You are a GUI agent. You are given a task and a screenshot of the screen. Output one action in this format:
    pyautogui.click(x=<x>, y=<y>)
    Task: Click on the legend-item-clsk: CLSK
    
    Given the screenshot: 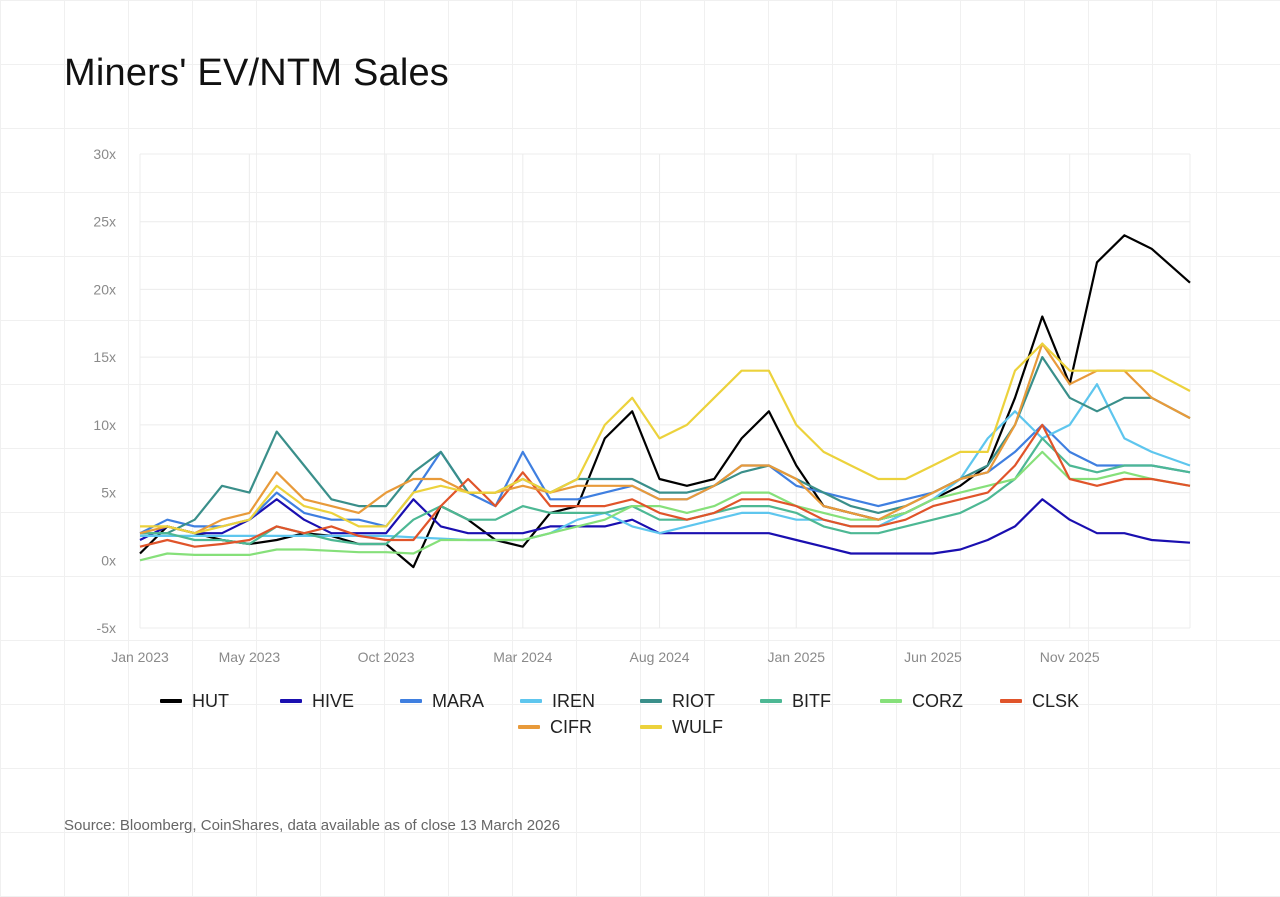 What is the action you would take?
    pyautogui.click(x=1060, y=701)
    